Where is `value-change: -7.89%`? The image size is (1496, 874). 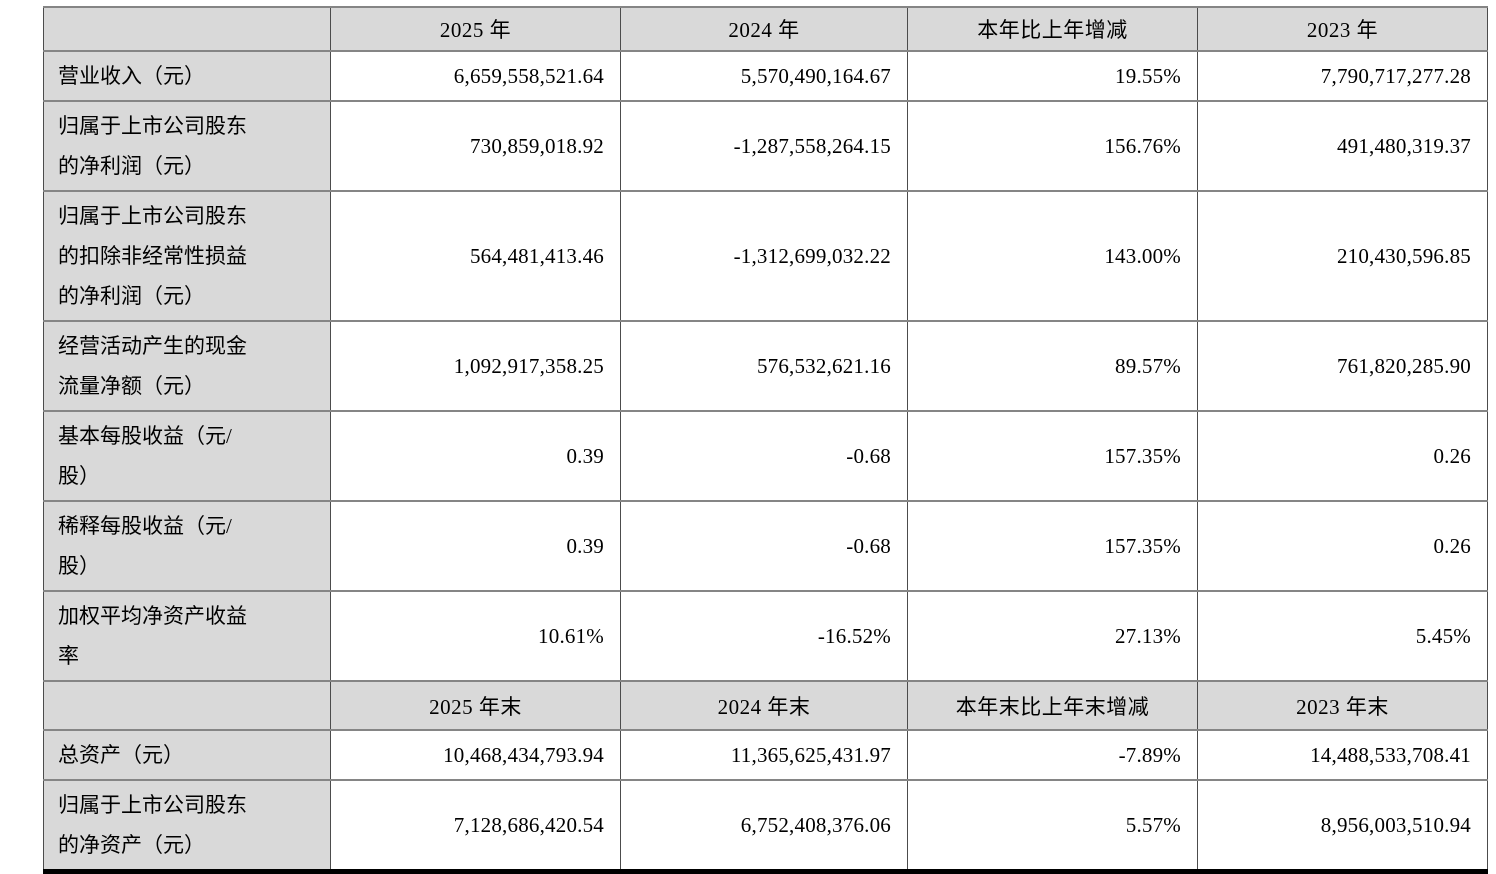
value-change: -7.89% is located at coordinates (1052, 755).